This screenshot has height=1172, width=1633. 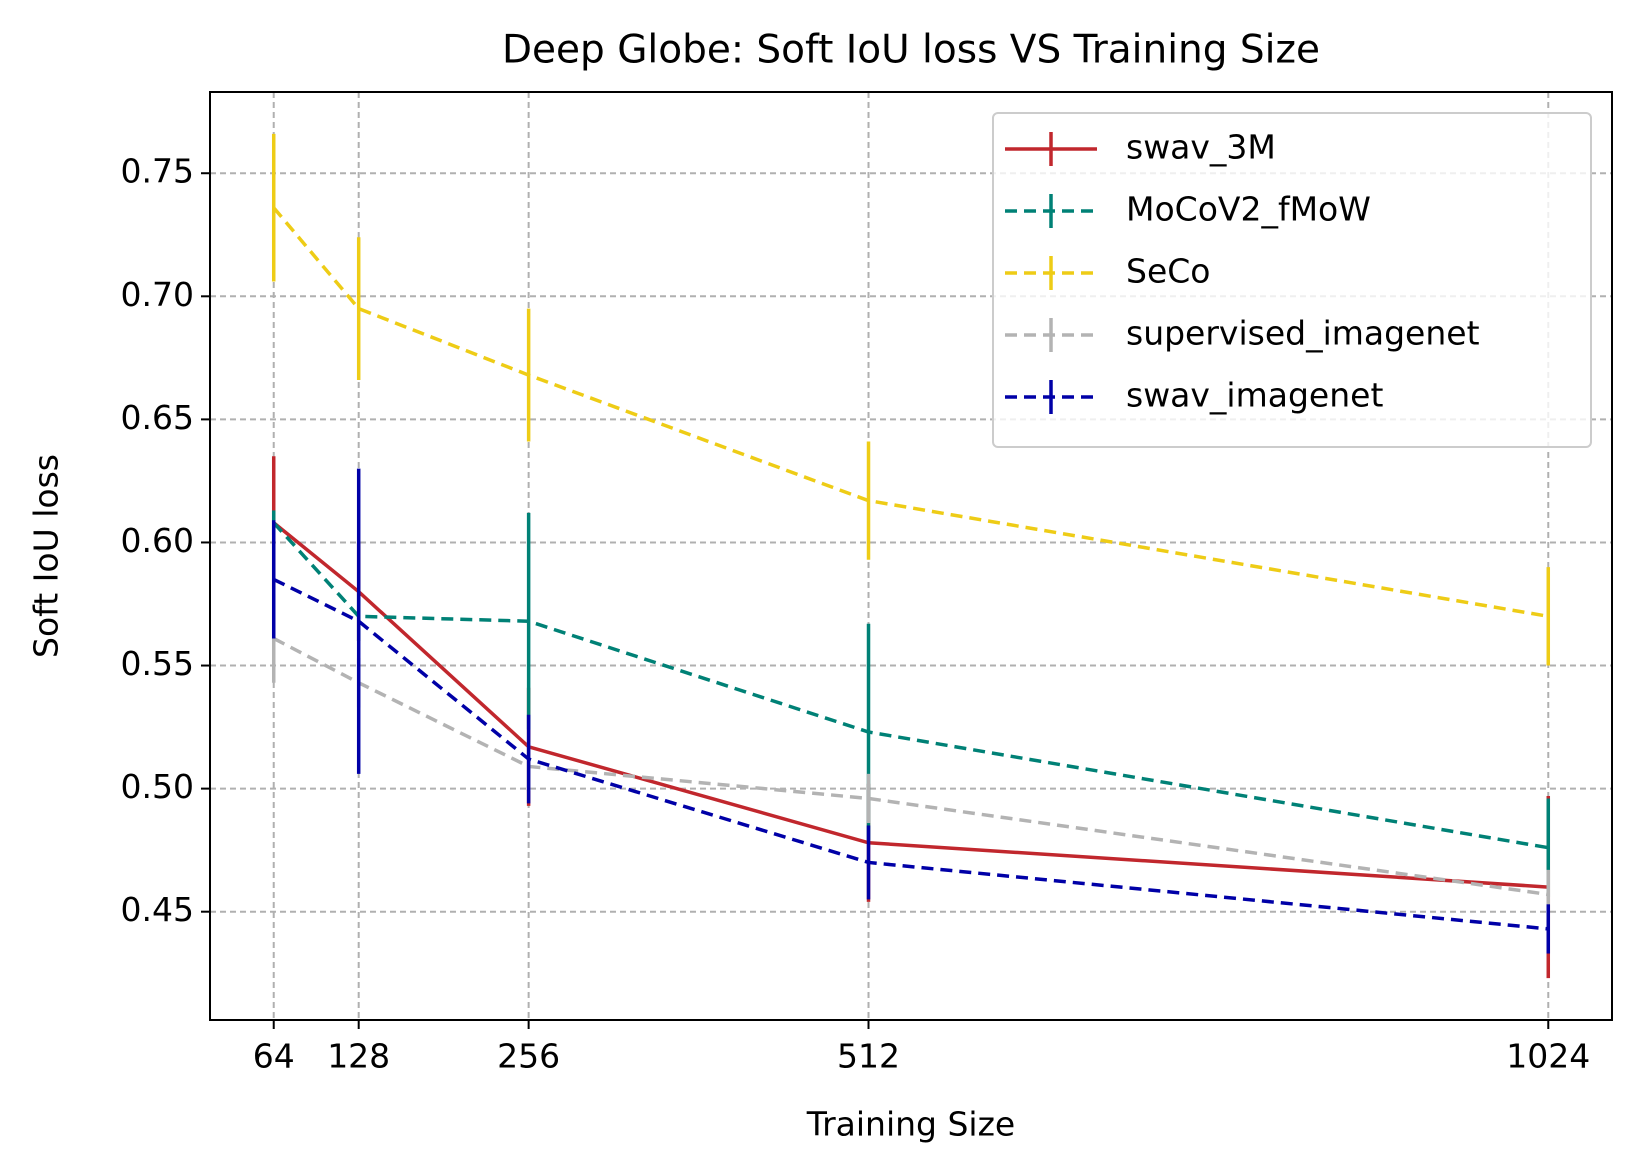 I want to click on x-tick-label: 128, so click(x=358, y=1056).